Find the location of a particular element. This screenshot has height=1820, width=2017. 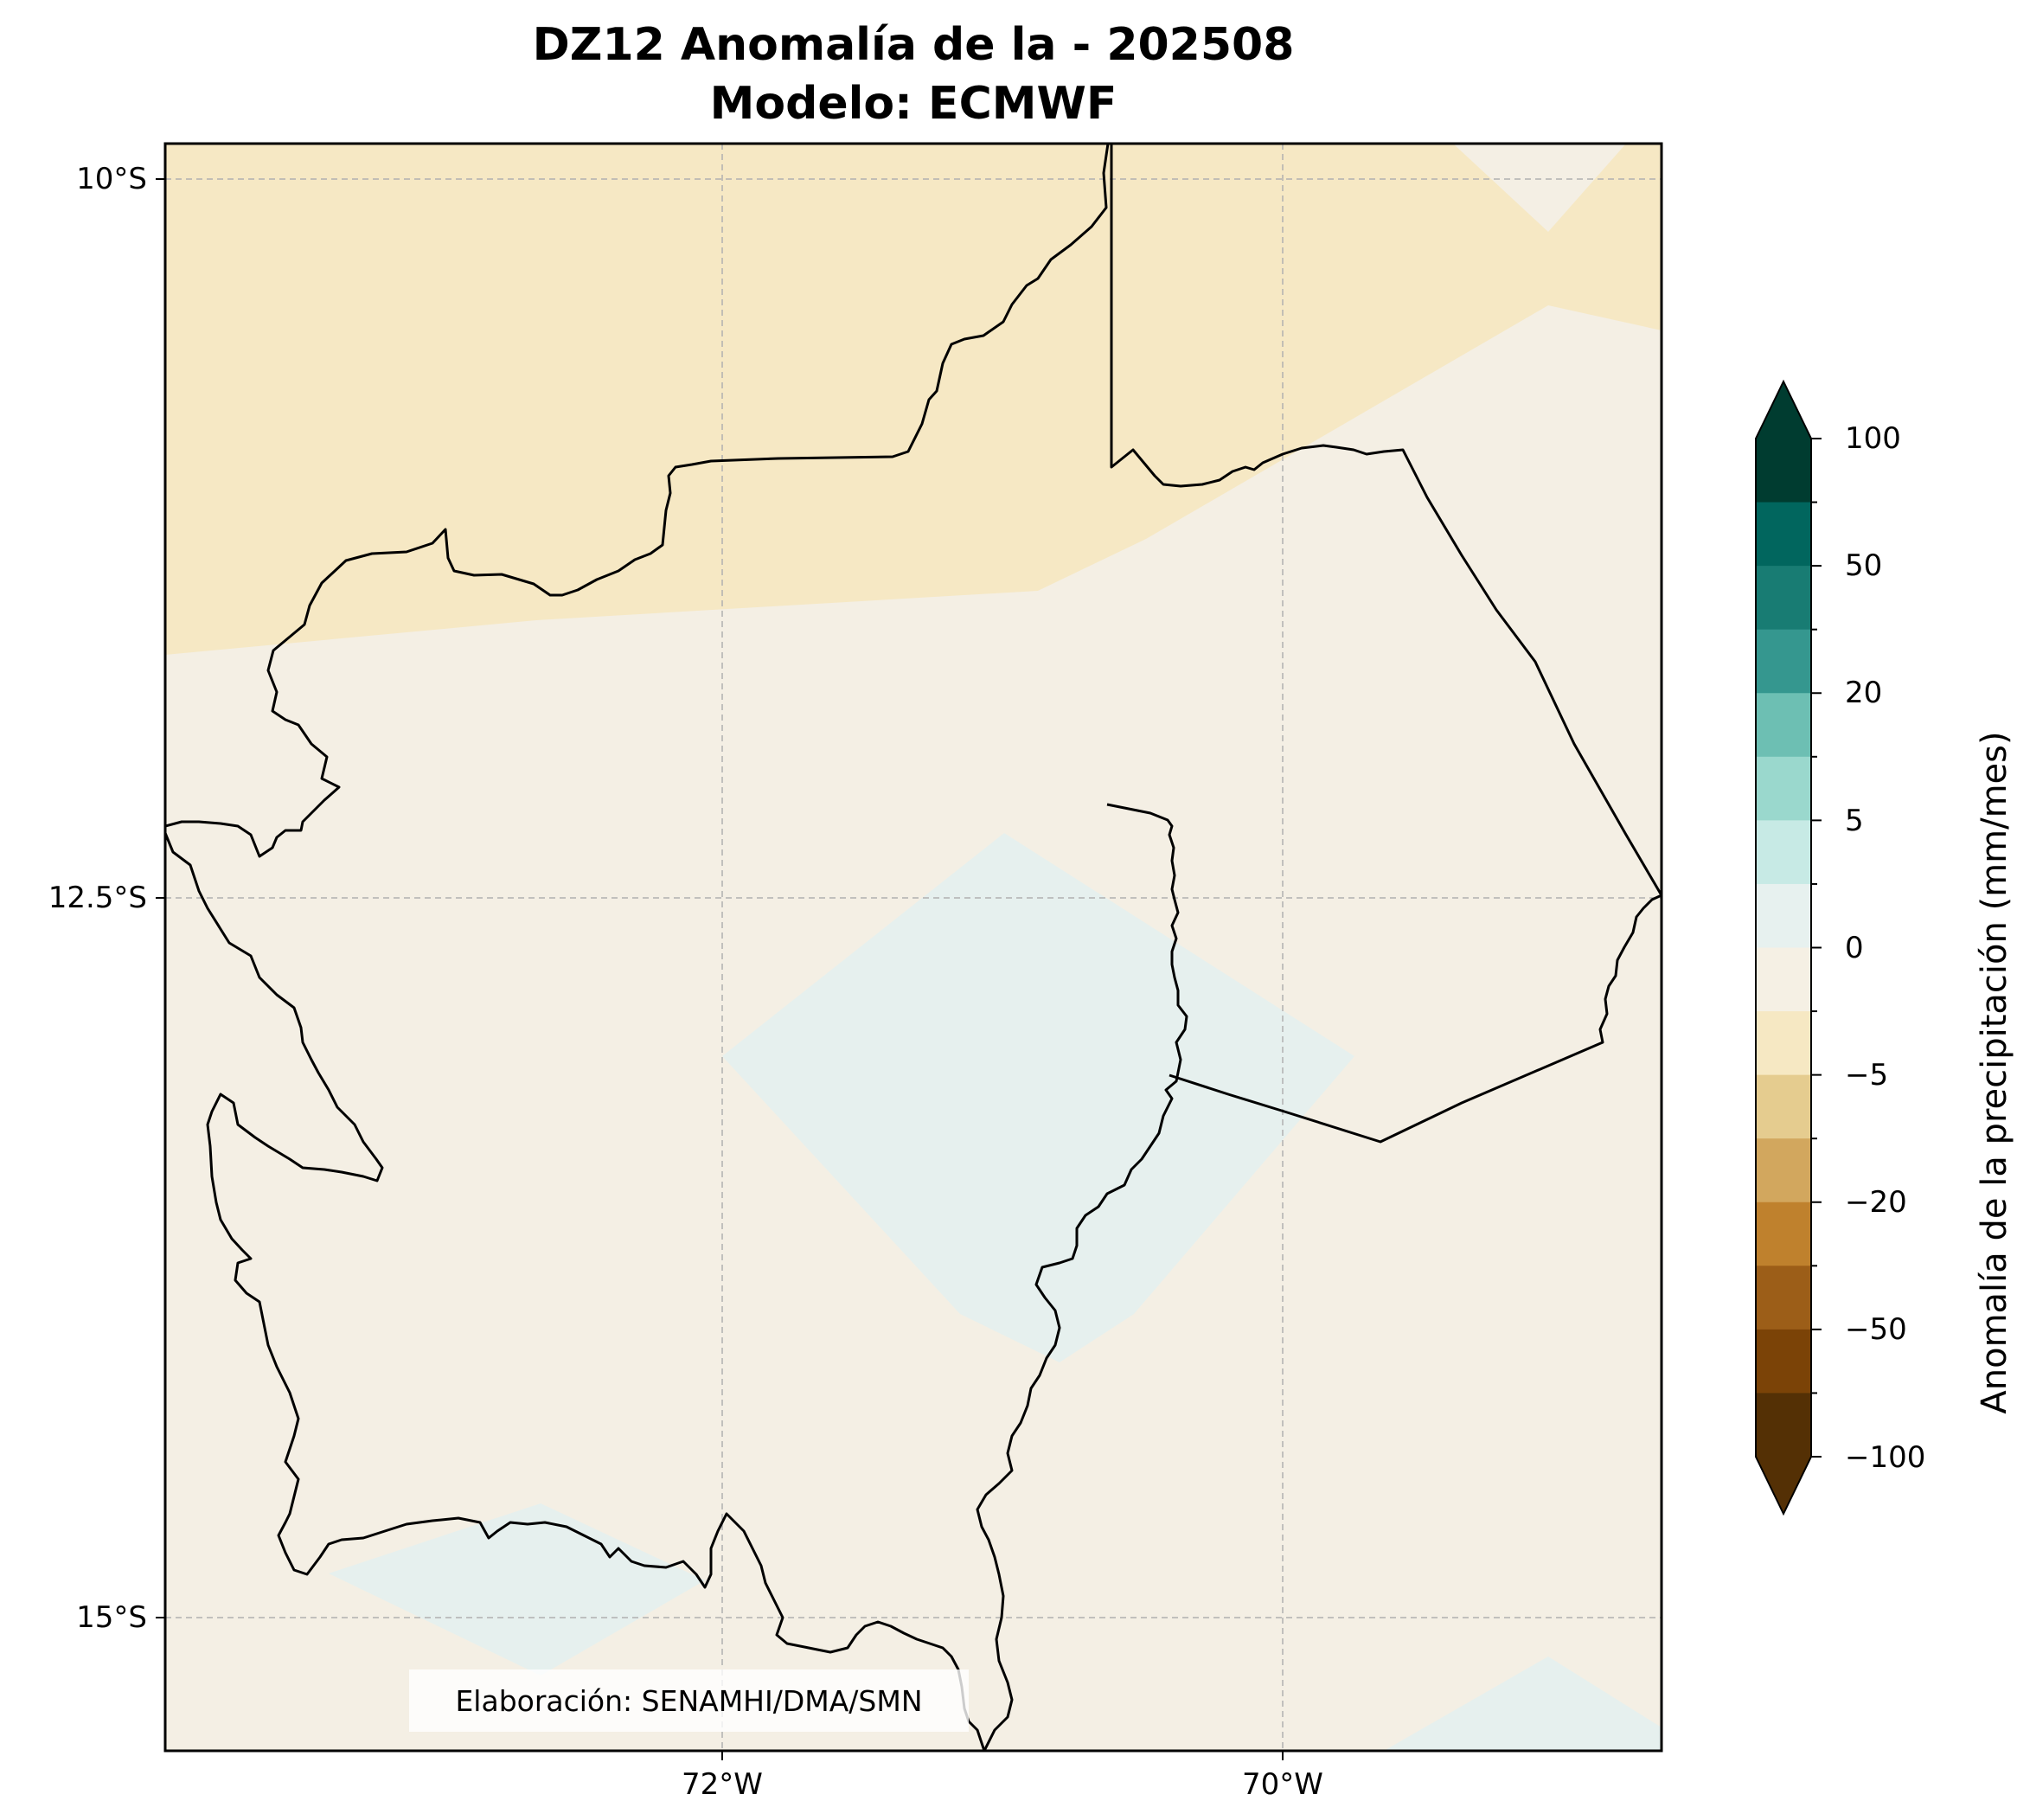

colorbar-label-20: 20 is located at coordinates (1864, 693).